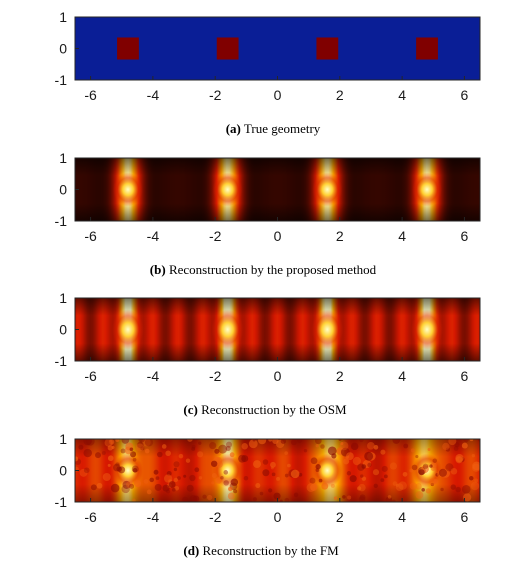 The width and height of the screenshot is (507, 578). I want to click on plot-a, so click(277, 48).